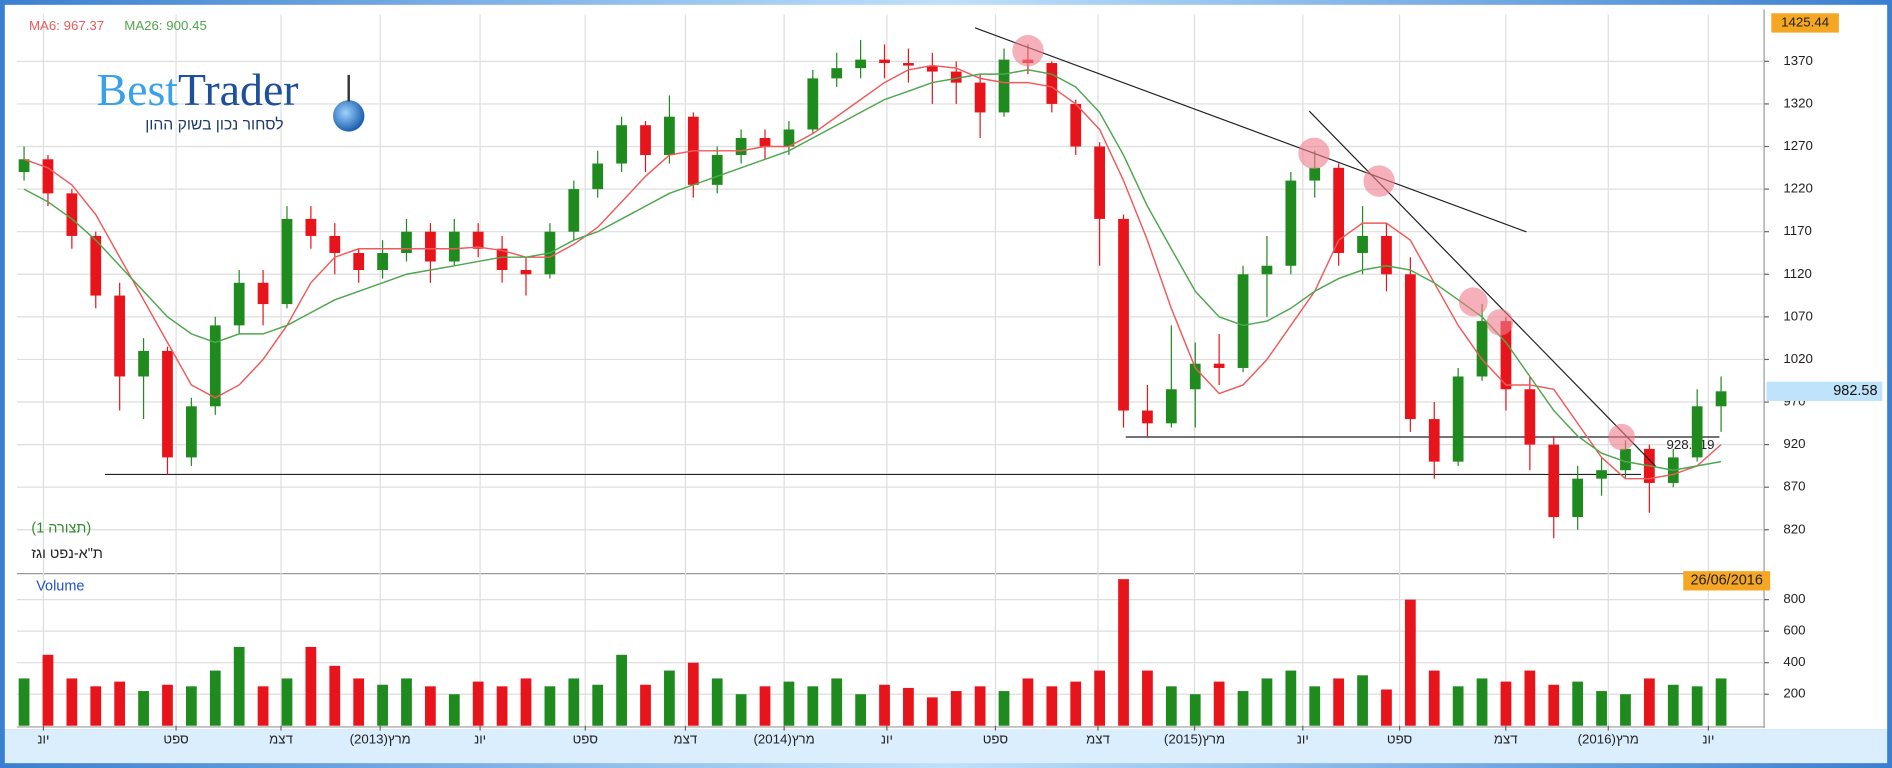  Describe the element at coordinates (380, 739) in the screenshot. I see `x-tick-label: (2013)מרץ` at that location.